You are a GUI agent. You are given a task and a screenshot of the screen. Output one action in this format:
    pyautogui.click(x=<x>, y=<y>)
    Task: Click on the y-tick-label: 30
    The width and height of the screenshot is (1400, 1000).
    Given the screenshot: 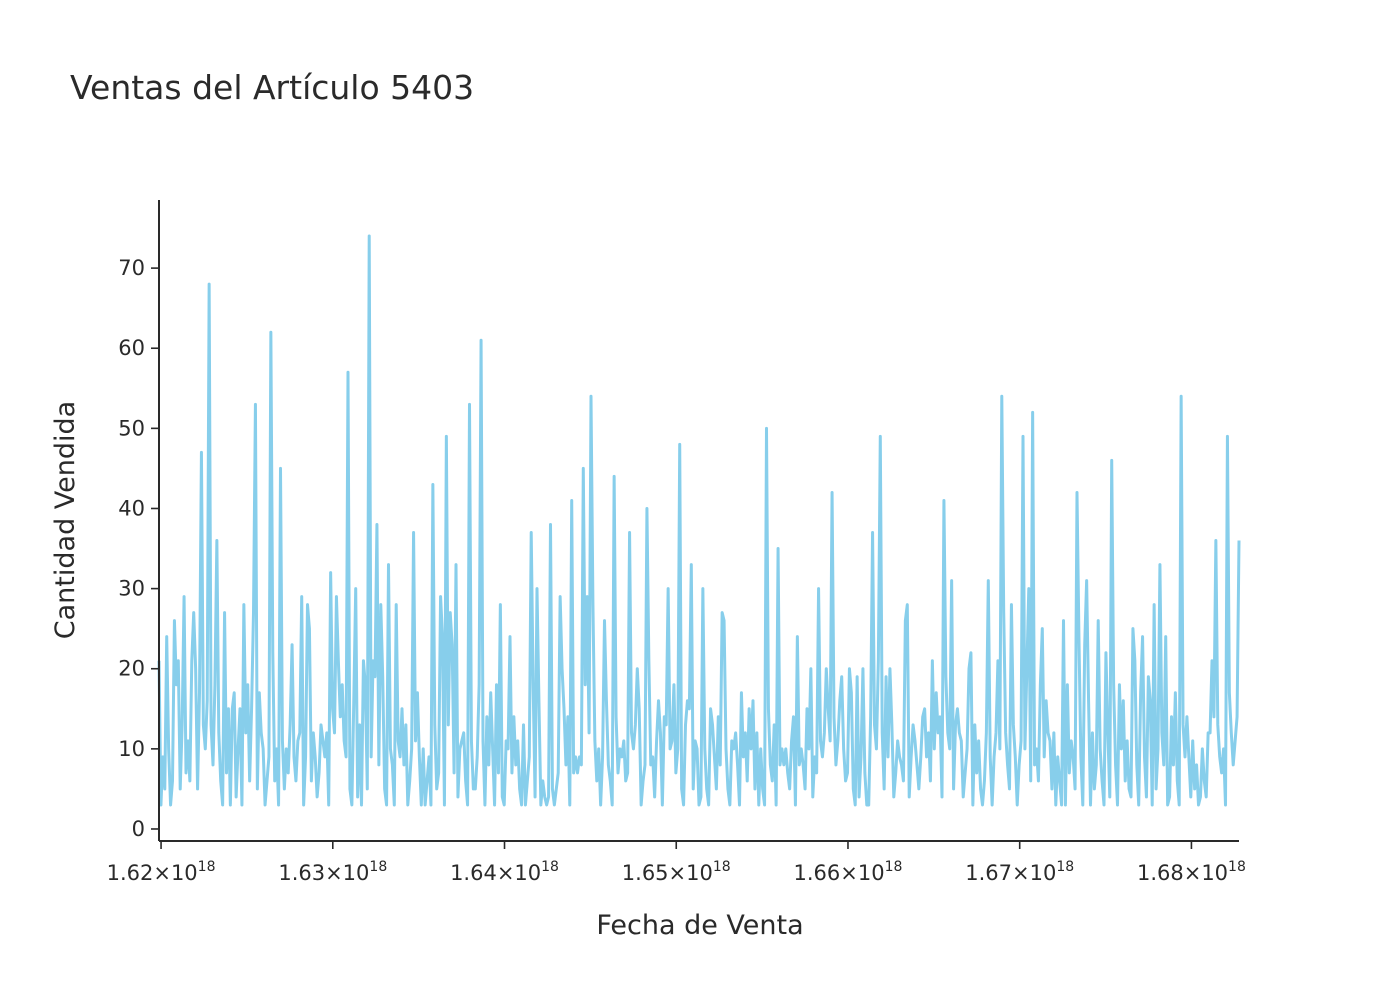 What is the action you would take?
    pyautogui.click(x=131, y=589)
    